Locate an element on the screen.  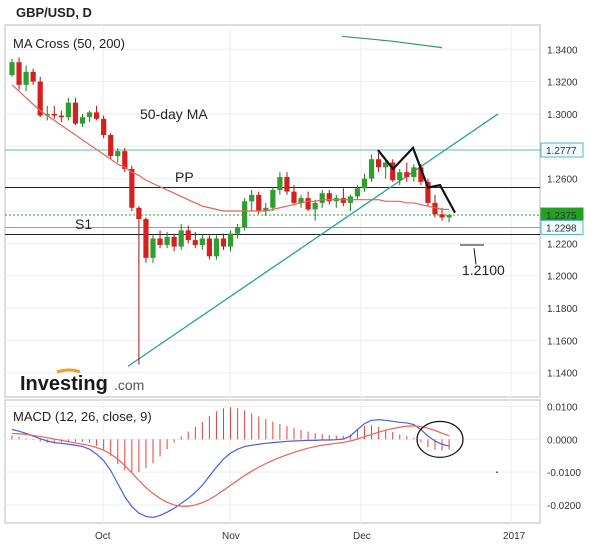
x-tick-label: 2017 is located at coordinates (514, 536).